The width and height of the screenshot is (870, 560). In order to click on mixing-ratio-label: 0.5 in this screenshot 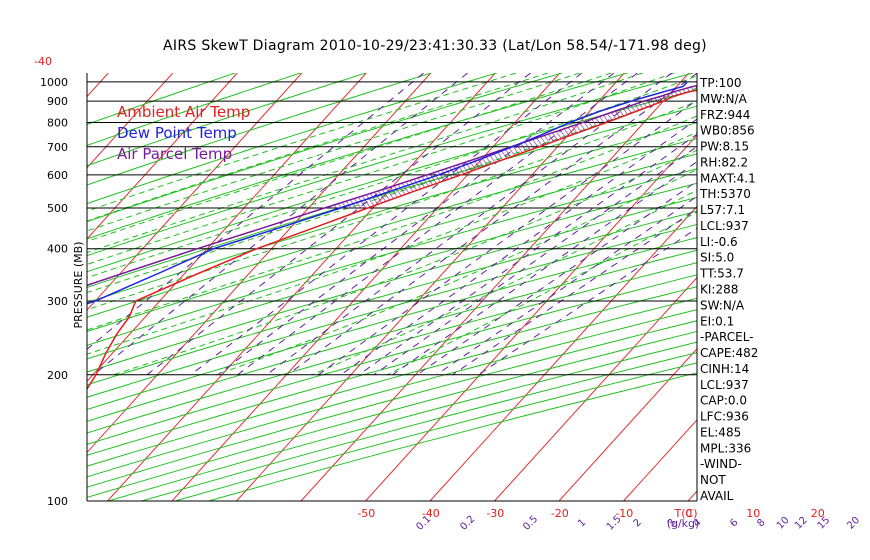, I will do `click(530, 523)`.